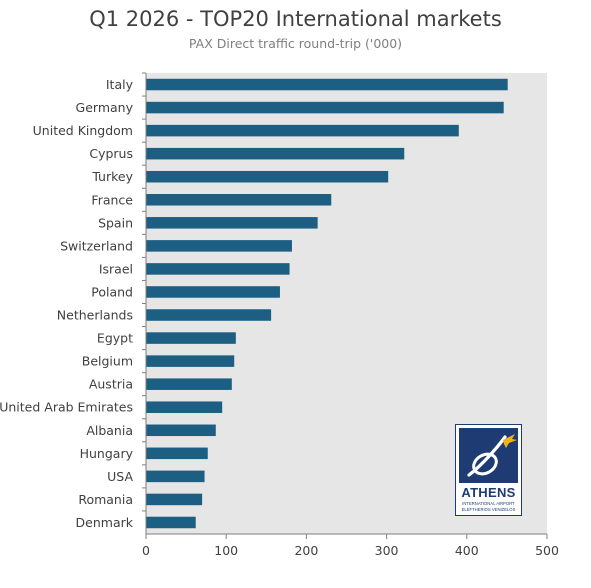 This screenshot has width=591, height=588. What do you see at coordinates (95, 315) in the screenshot?
I see `category-label: Netherlands` at bounding box center [95, 315].